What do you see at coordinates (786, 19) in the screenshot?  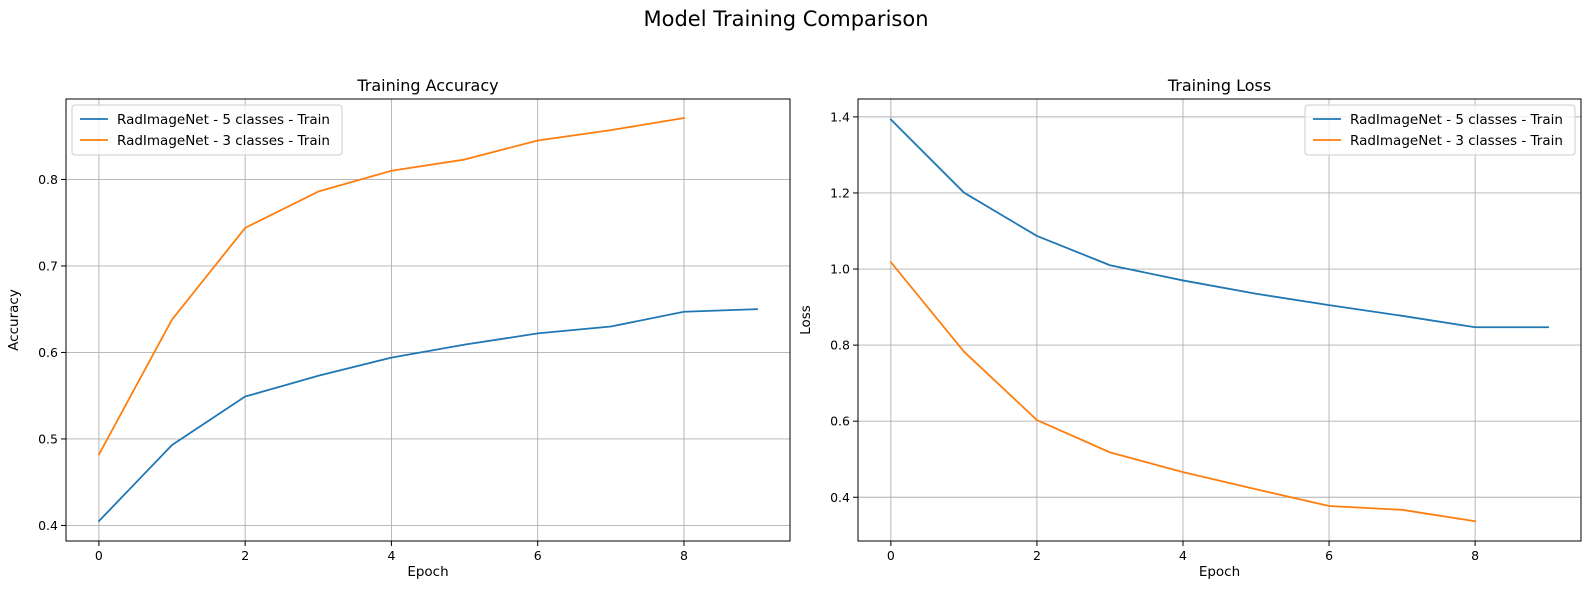 I see `figure-title: Model Training Comparison` at bounding box center [786, 19].